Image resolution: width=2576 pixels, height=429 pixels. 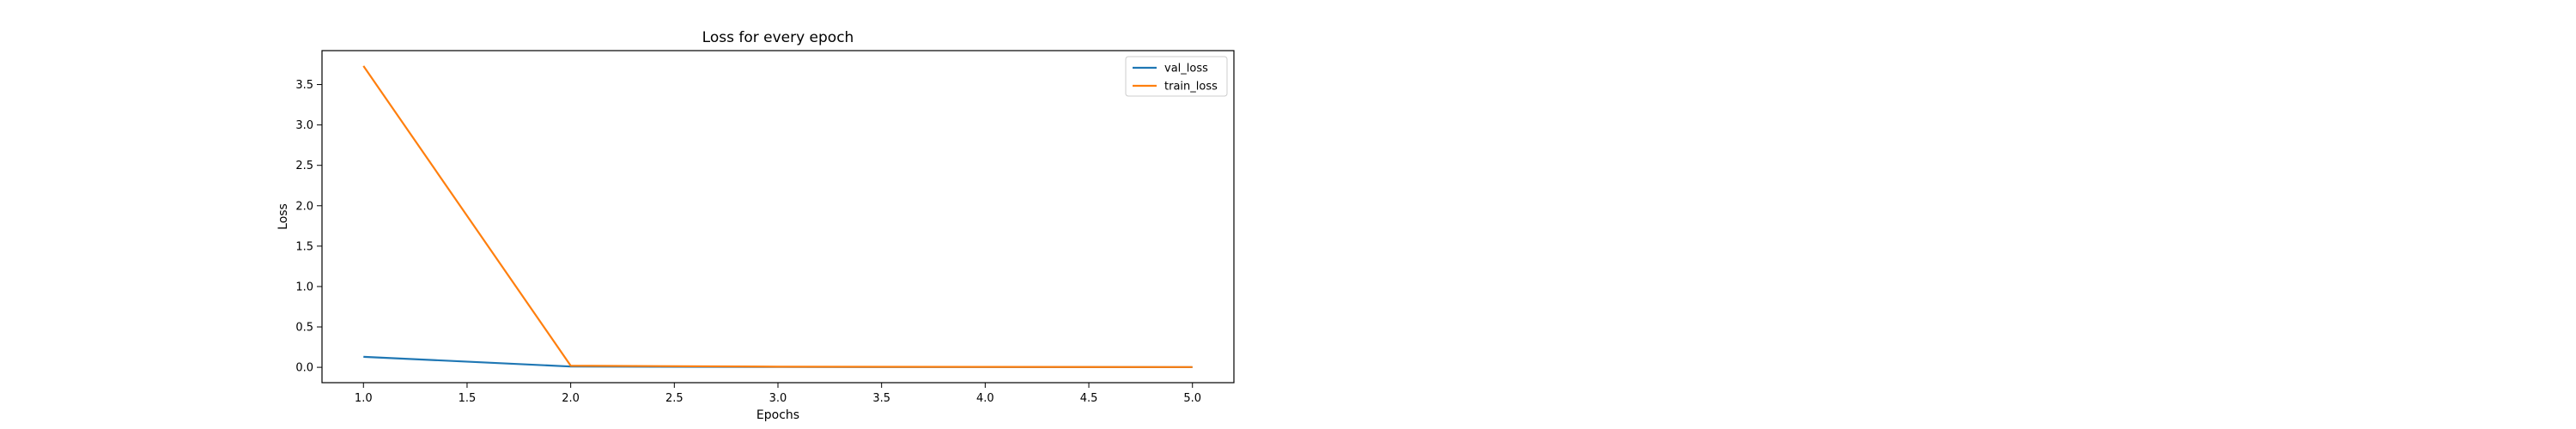 I want to click on x-axis: 1.0 1.5 2.0 2.5 3.0 3.5 4.0 4.5 5.0, so click(x=778, y=394).